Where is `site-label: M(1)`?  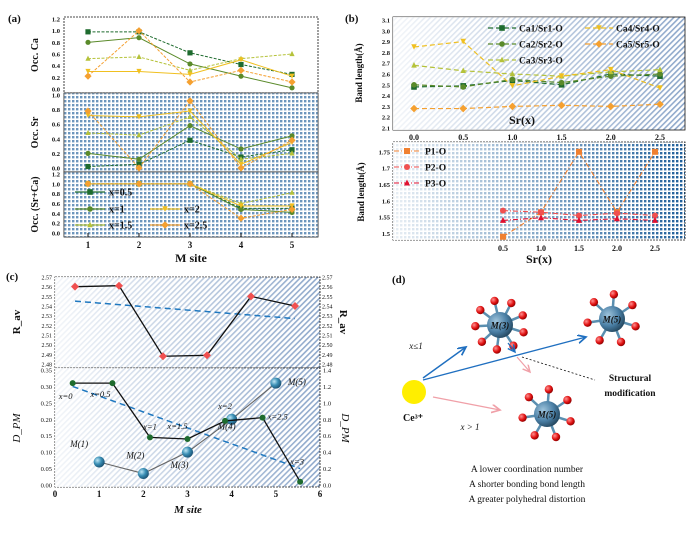 site-label: M(1) is located at coordinates (78, 444).